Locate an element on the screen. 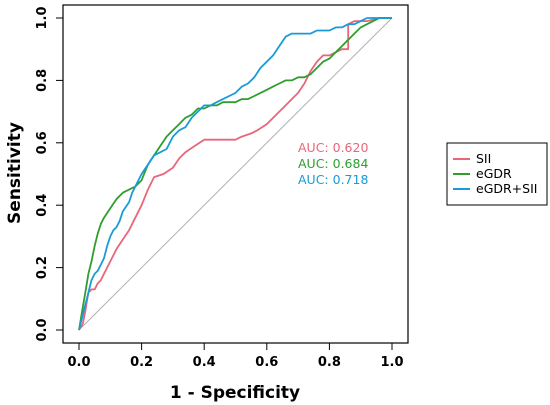 The width and height of the screenshot is (550, 405). x-tick-label: 0.6 is located at coordinates (266, 362).